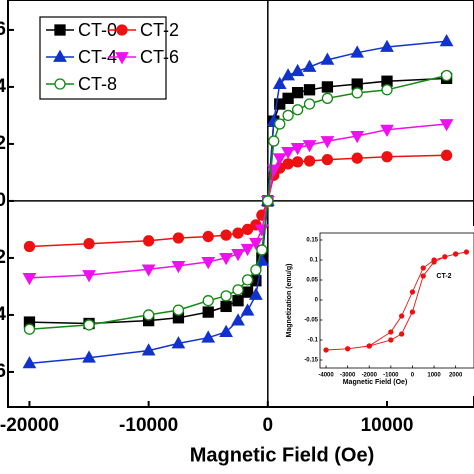 The height and width of the screenshot is (474, 474). What do you see at coordinates (97, 57) in the screenshot?
I see `legend-label: CT-4` at bounding box center [97, 57].